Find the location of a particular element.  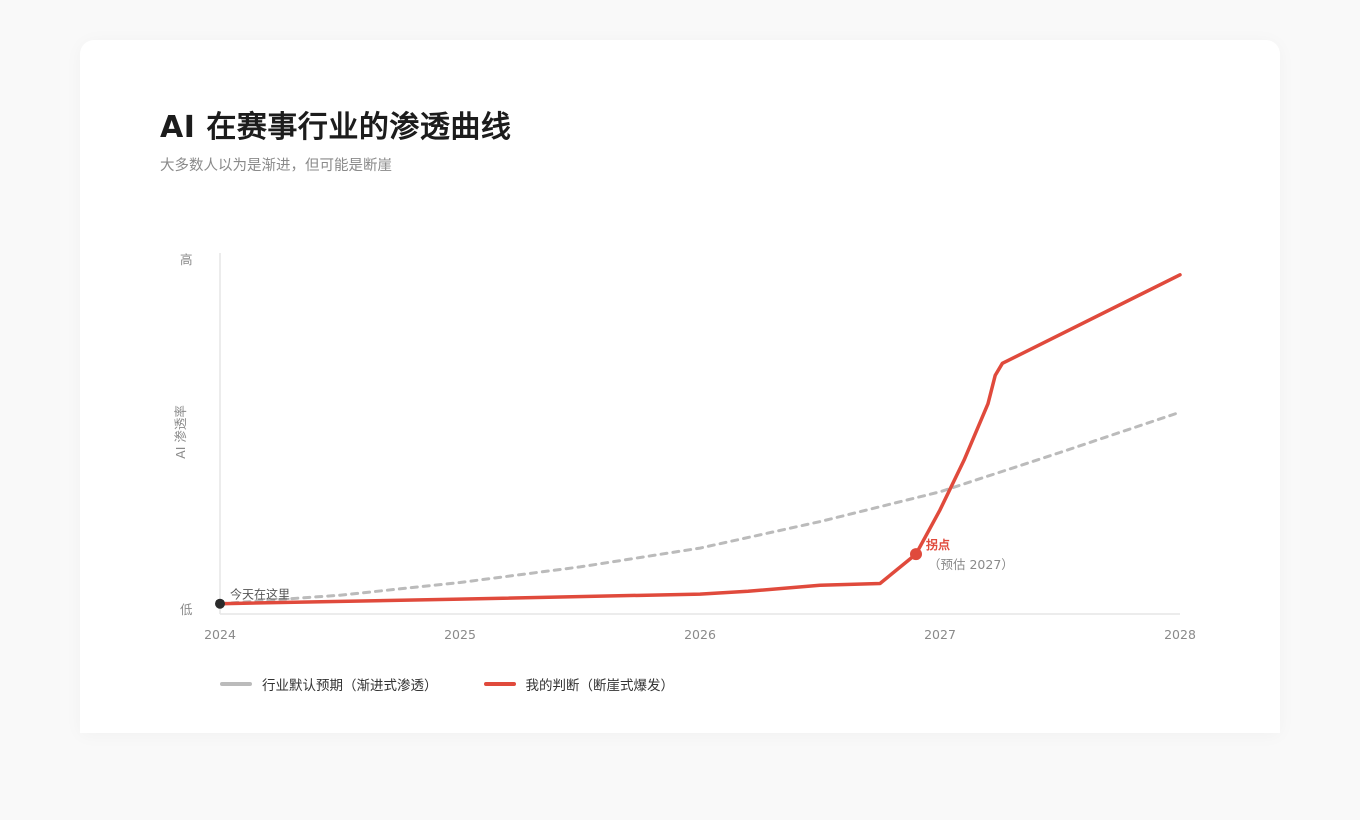

page-title: AI 在赛事行业的渗透曲线 is located at coordinates (336, 127).